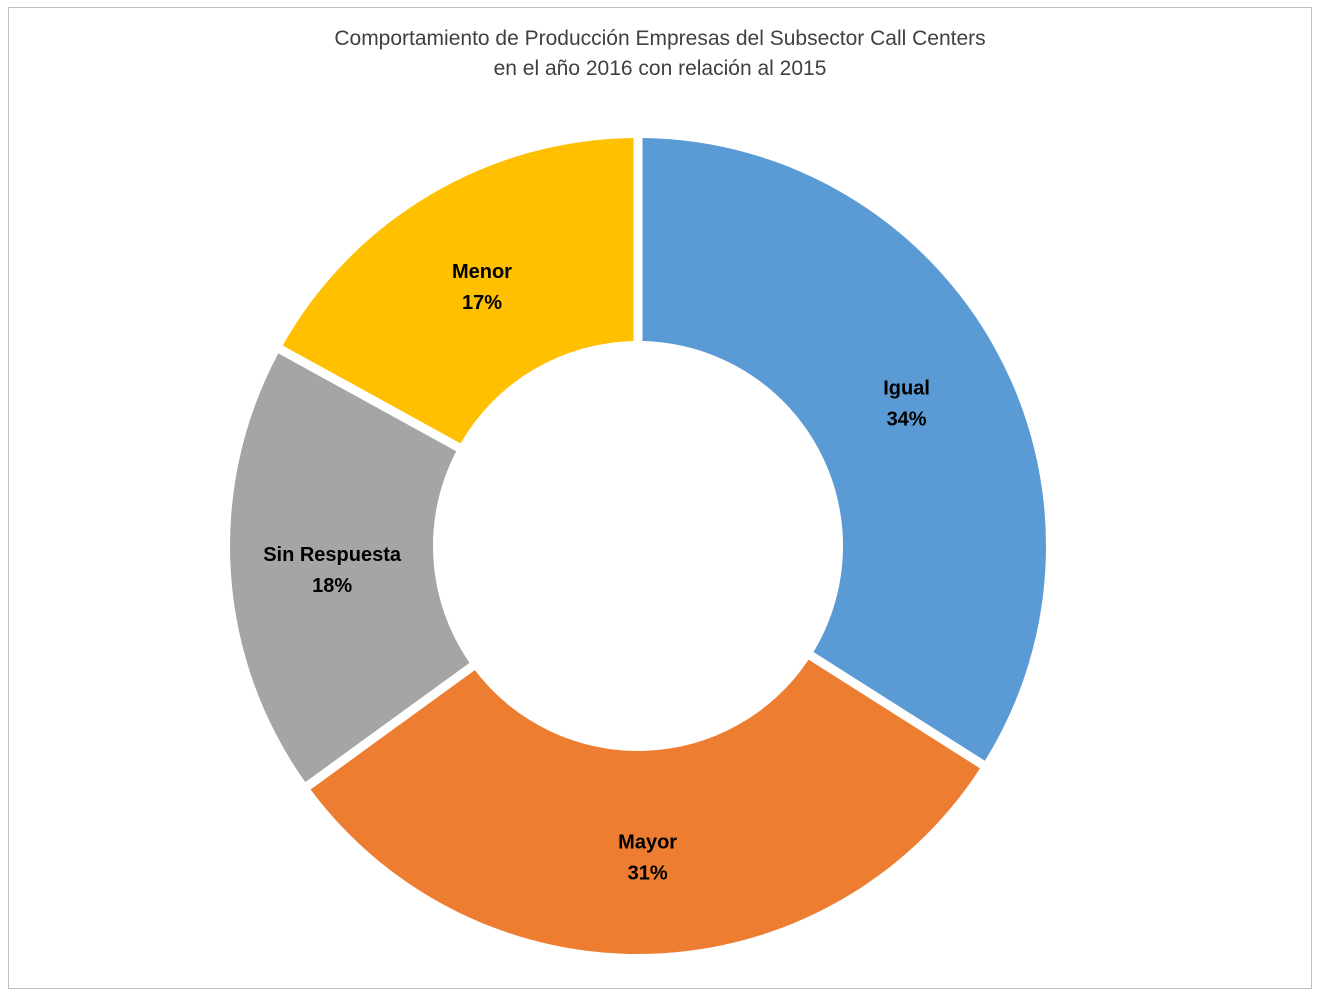 The height and width of the screenshot is (995, 1320). What do you see at coordinates (648, 873) in the screenshot?
I see `slice-value-label: 31%` at bounding box center [648, 873].